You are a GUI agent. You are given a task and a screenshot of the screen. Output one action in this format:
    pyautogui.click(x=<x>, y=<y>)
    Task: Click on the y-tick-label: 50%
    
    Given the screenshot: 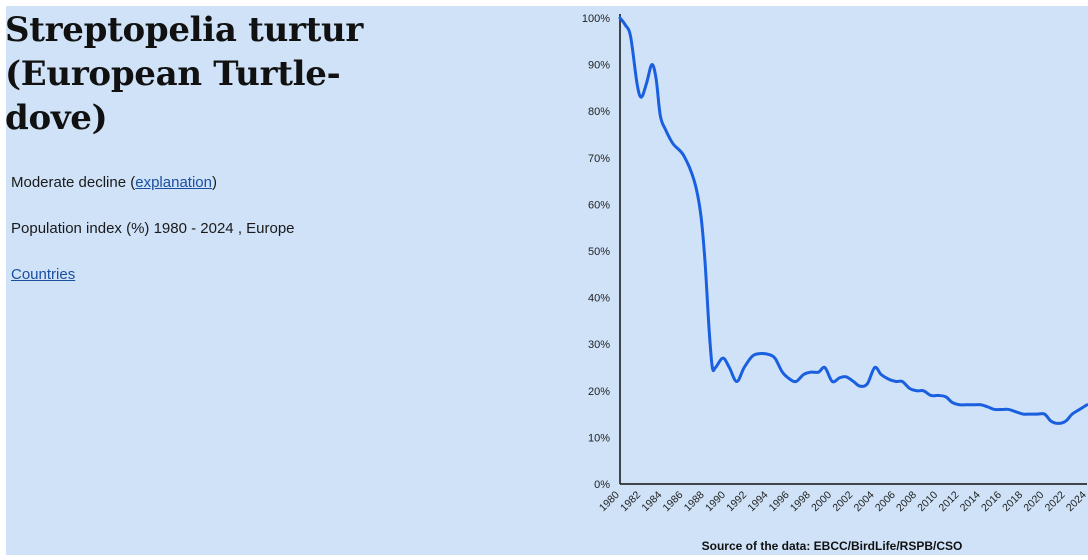 What is the action you would take?
    pyautogui.click(x=599, y=252)
    